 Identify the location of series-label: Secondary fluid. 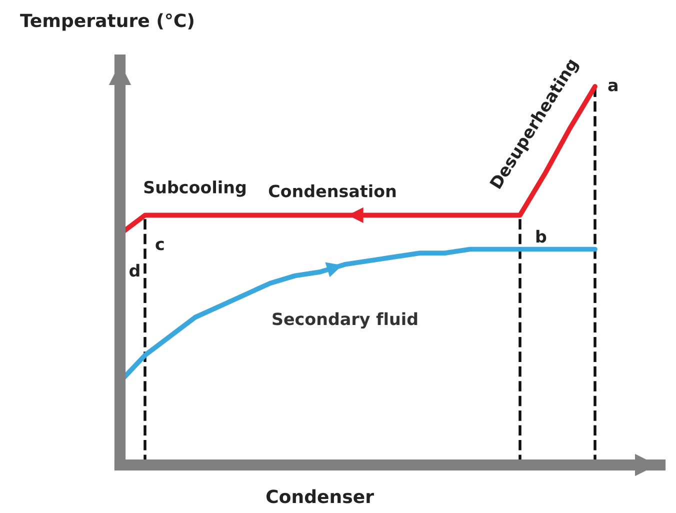
(345, 320).